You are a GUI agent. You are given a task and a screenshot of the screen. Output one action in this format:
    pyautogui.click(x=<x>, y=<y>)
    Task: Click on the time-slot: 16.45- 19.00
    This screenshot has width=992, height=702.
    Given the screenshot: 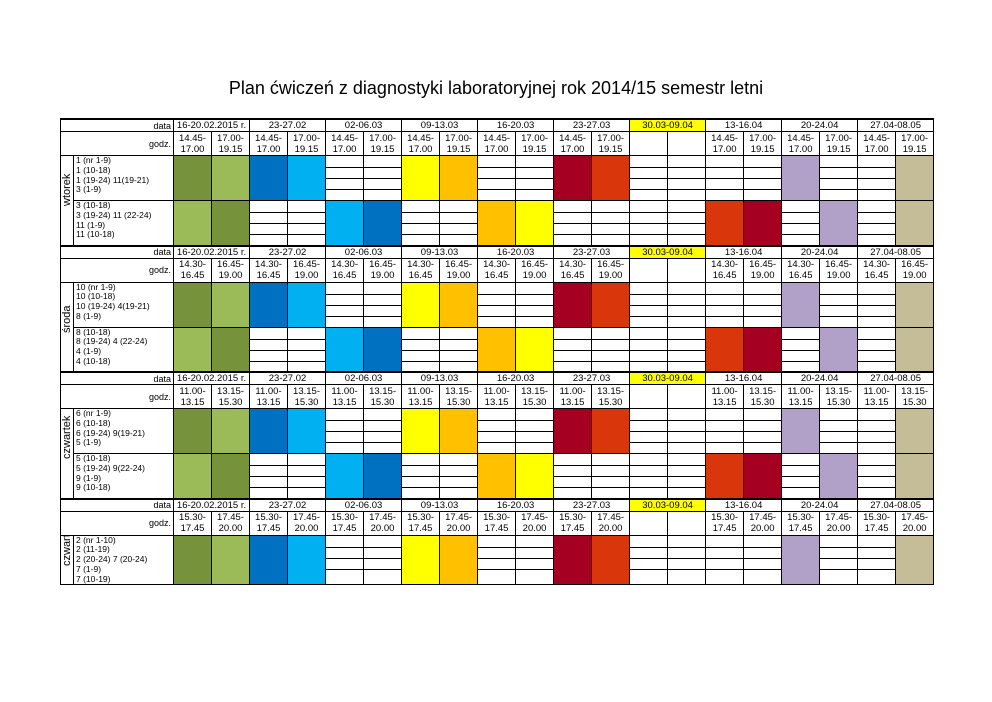 What is the action you would take?
    pyautogui.click(x=230, y=270)
    